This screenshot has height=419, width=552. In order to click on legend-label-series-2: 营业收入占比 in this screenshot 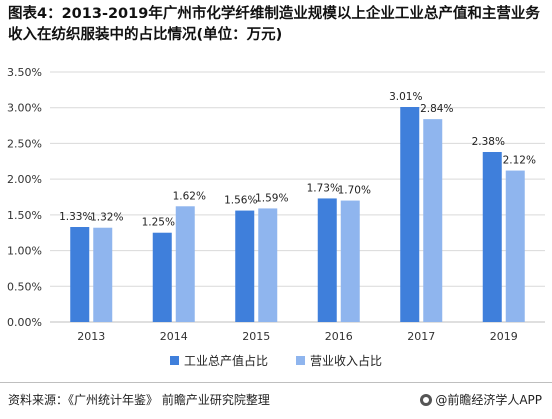, I will do `click(346, 361)`.